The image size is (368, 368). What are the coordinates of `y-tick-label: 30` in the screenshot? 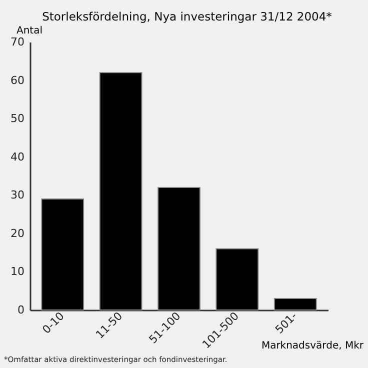 It's located at (17, 195).